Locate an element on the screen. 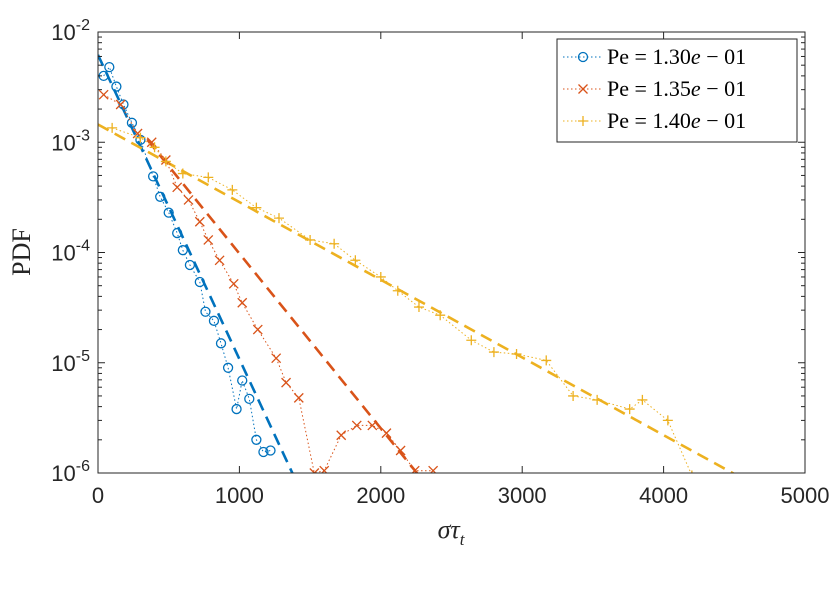  legend-label: Pe = 1.40e − 01 is located at coordinates (676, 120).